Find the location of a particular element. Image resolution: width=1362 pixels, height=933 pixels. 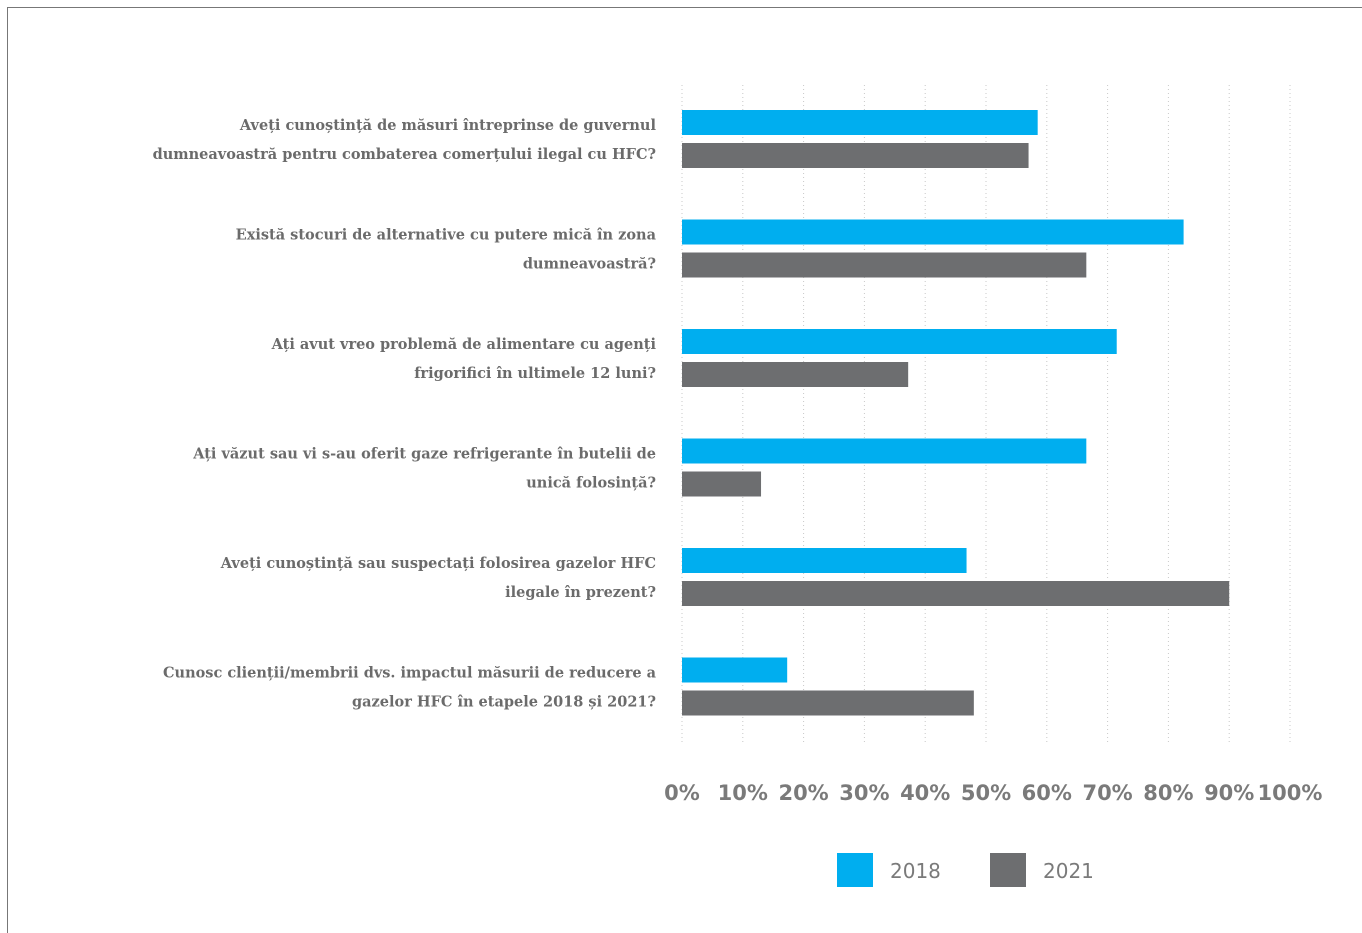

legend-swatch-2018 is located at coordinates (855, 870).